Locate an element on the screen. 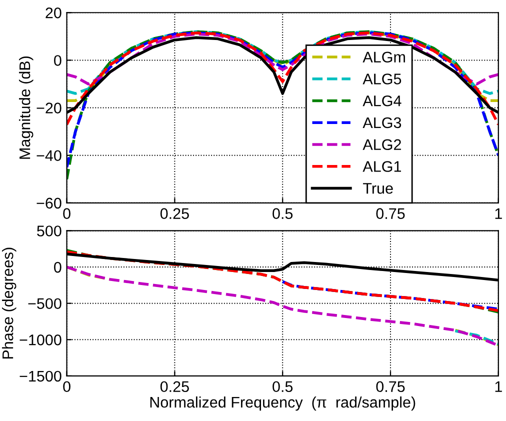 This screenshot has width=506, height=421. legend-label: ALG2 is located at coordinates (381, 144).